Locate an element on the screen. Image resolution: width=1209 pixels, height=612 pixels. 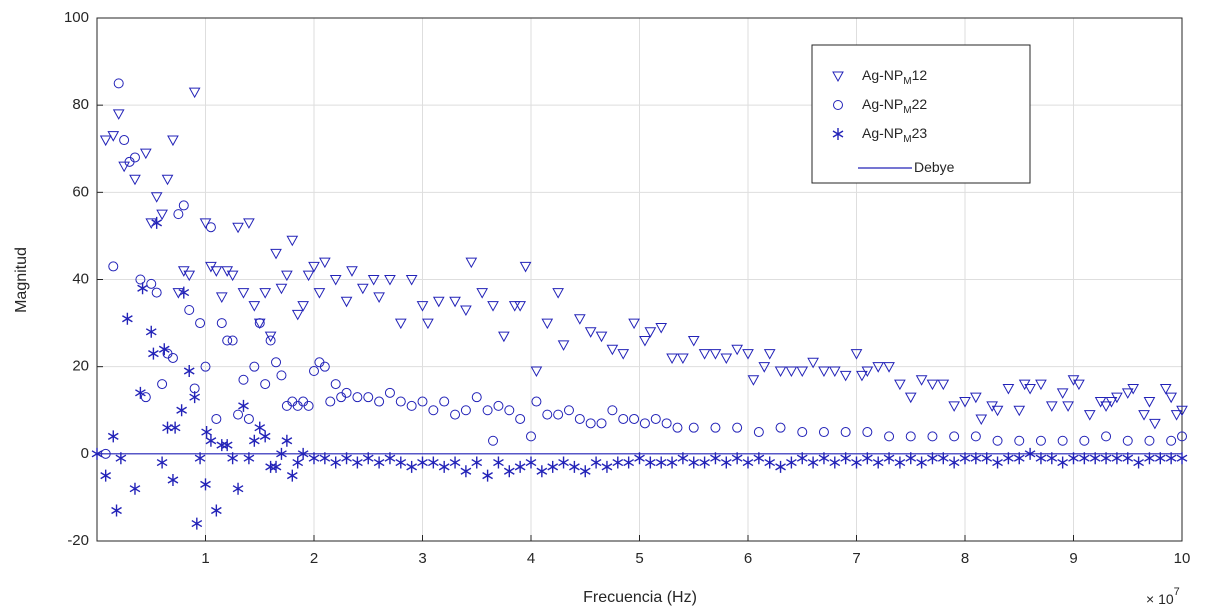
x-axis-label: Frecuencia (Hz) is located at coordinates (640, 597).